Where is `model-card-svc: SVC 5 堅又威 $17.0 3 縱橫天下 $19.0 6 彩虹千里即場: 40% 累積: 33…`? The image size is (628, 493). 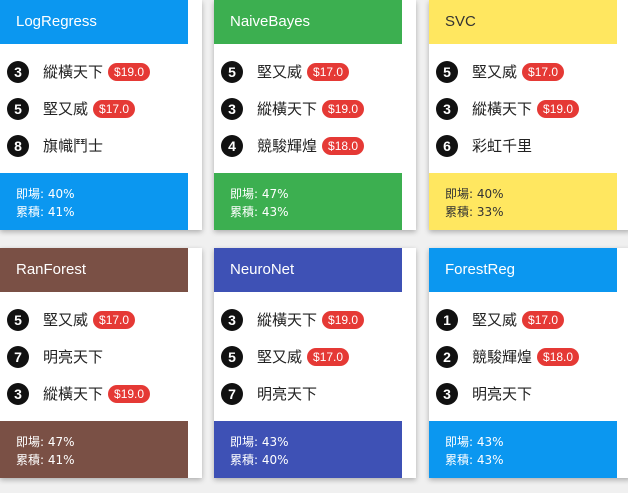 model-card-svc: SVC 5 堅又威 $17.0 3 縱橫天下 $19.0 6 彩虹千里即場: 40% 累積: 33… is located at coordinates (528, 115).